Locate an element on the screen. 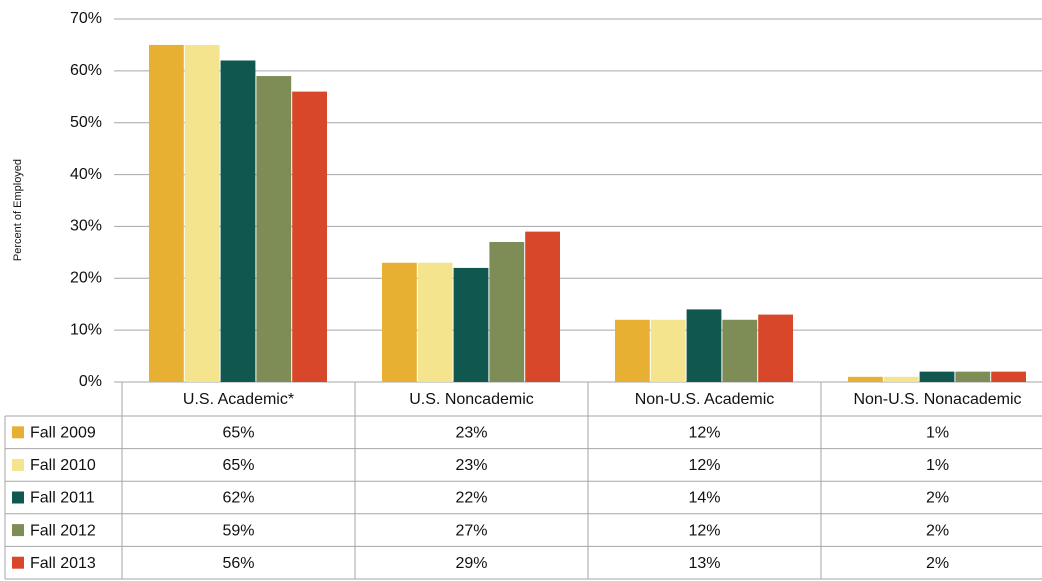 The image size is (1042, 581). legend-label: Fall 2011 is located at coordinates (62, 498).